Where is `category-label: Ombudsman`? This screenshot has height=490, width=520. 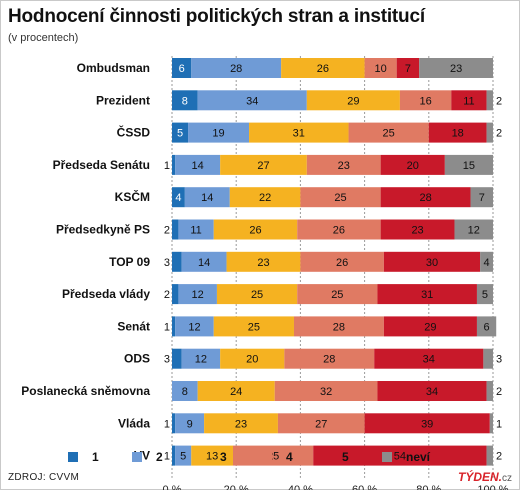 category-label: Ombudsman is located at coordinates (113, 68).